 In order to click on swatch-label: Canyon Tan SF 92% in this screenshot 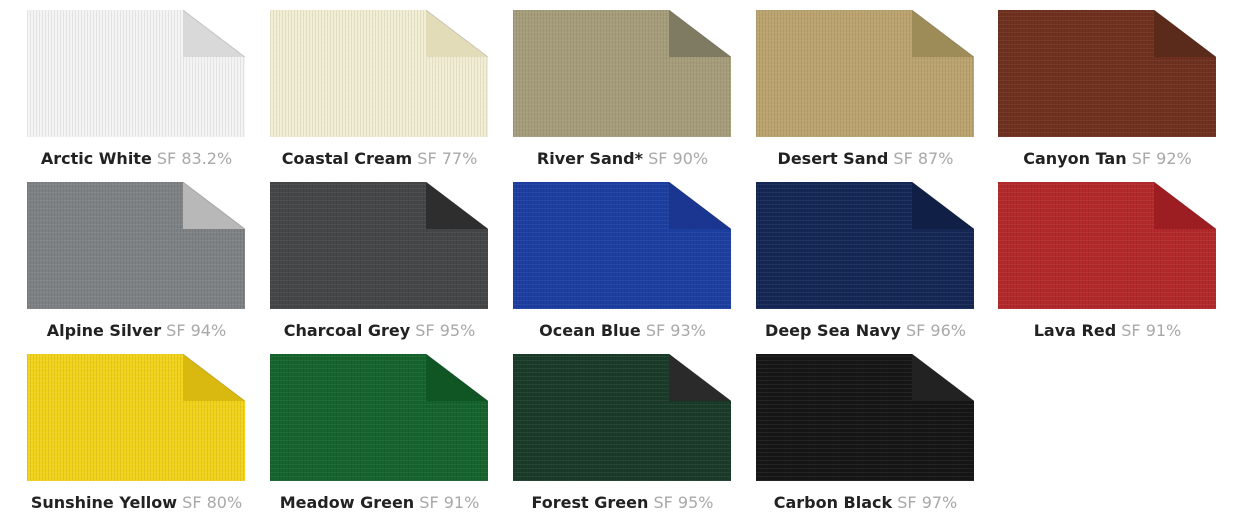, I will do `click(1107, 158)`.